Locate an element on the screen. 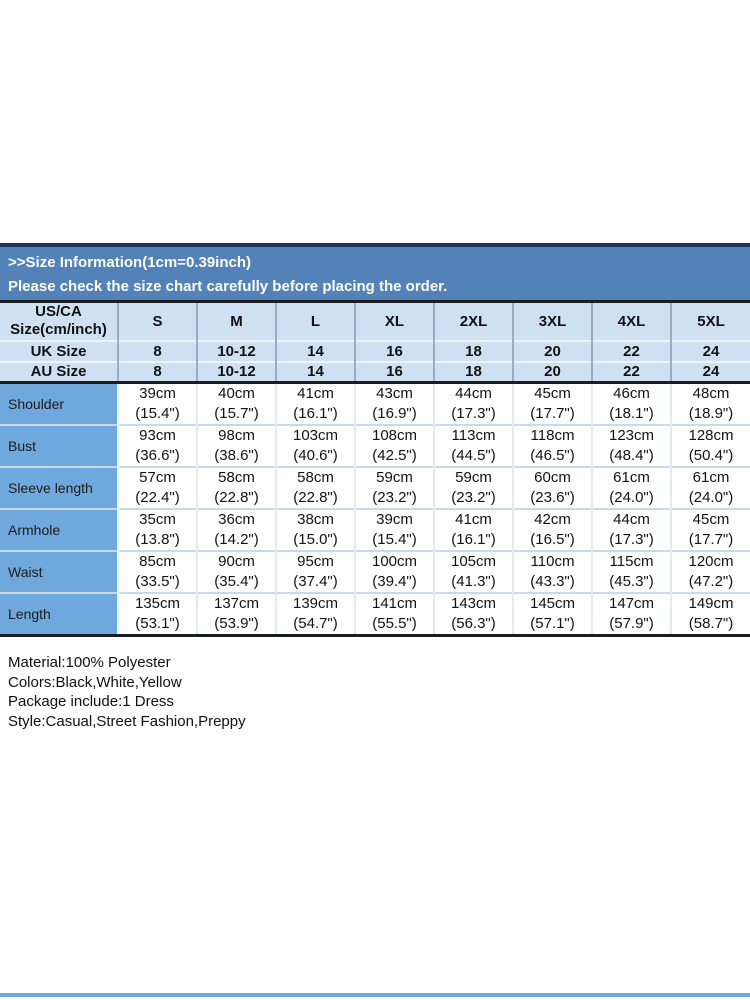 Image resolution: width=750 pixels, height=1000 pixels. measurement-value-cell: 115cm (45.3") is located at coordinates (631, 571).